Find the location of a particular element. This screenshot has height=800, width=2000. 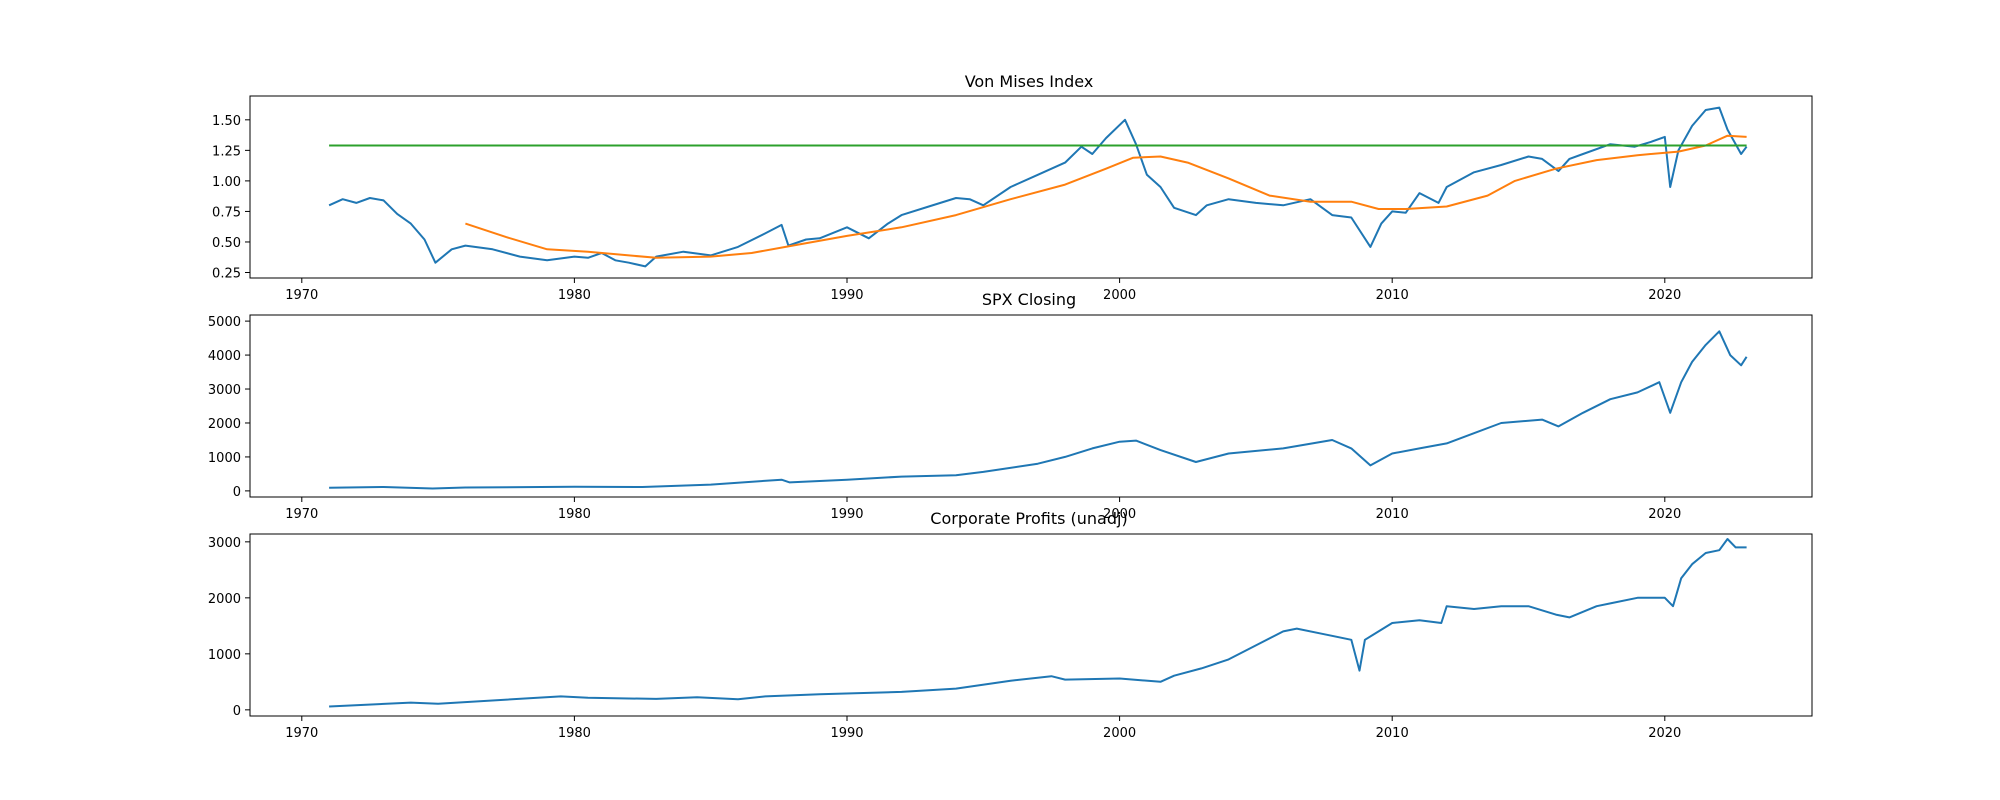

y-tick-label: 1.00 is located at coordinates (226, 182).